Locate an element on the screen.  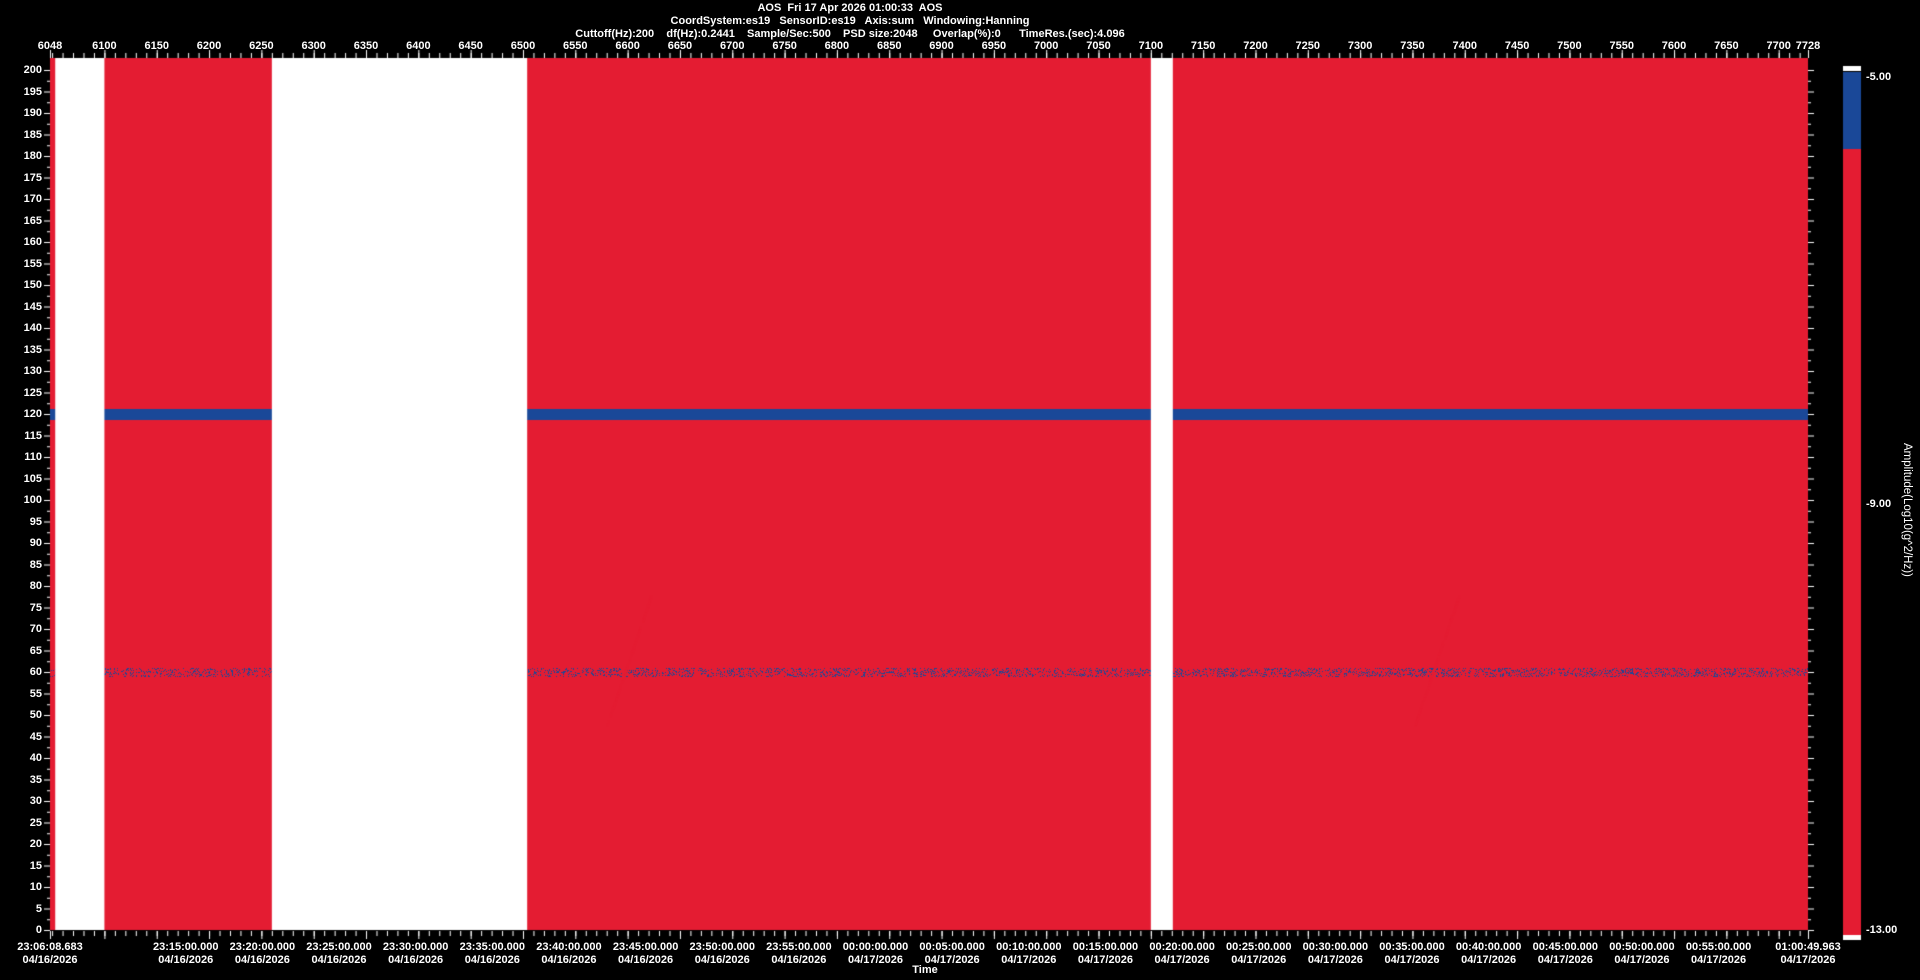
top-axis-label: 7000 is located at coordinates (1046, 46).